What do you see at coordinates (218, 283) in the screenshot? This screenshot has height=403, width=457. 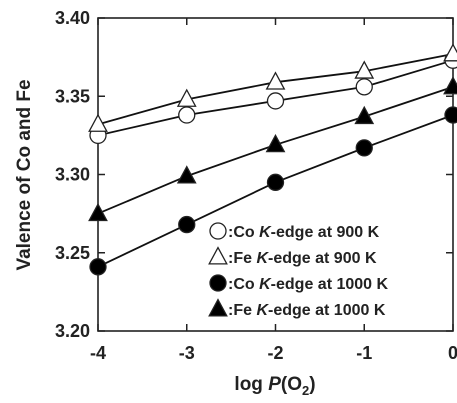 I see `legend-marker-co-k-edge-at-1000-k` at bounding box center [218, 283].